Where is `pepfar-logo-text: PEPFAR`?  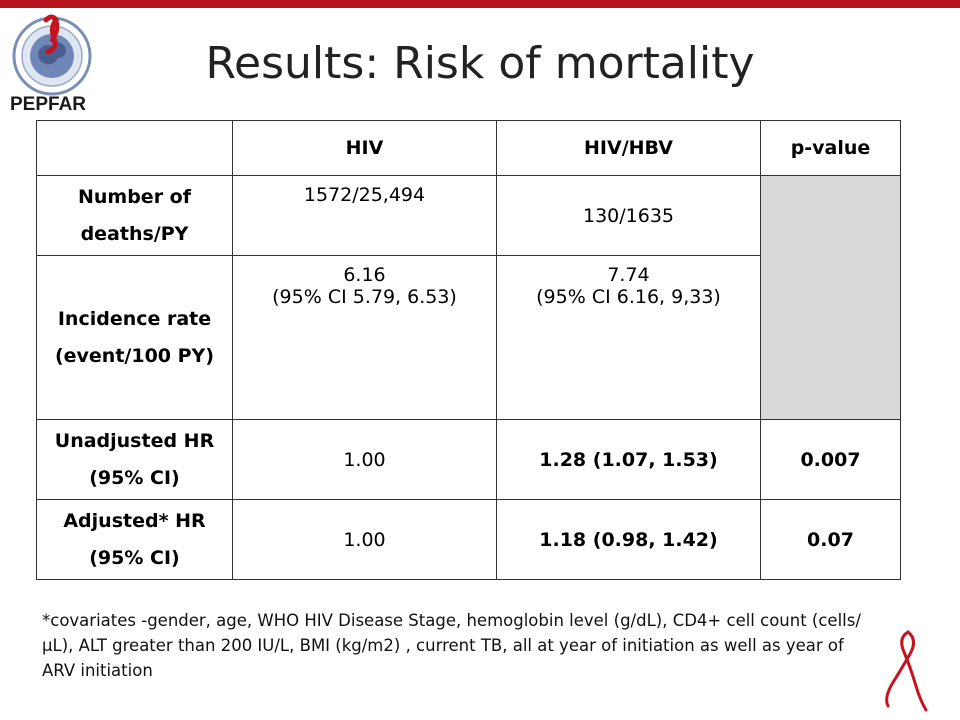
pepfar-logo-text: PEPFAR is located at coordinates (48, 104).